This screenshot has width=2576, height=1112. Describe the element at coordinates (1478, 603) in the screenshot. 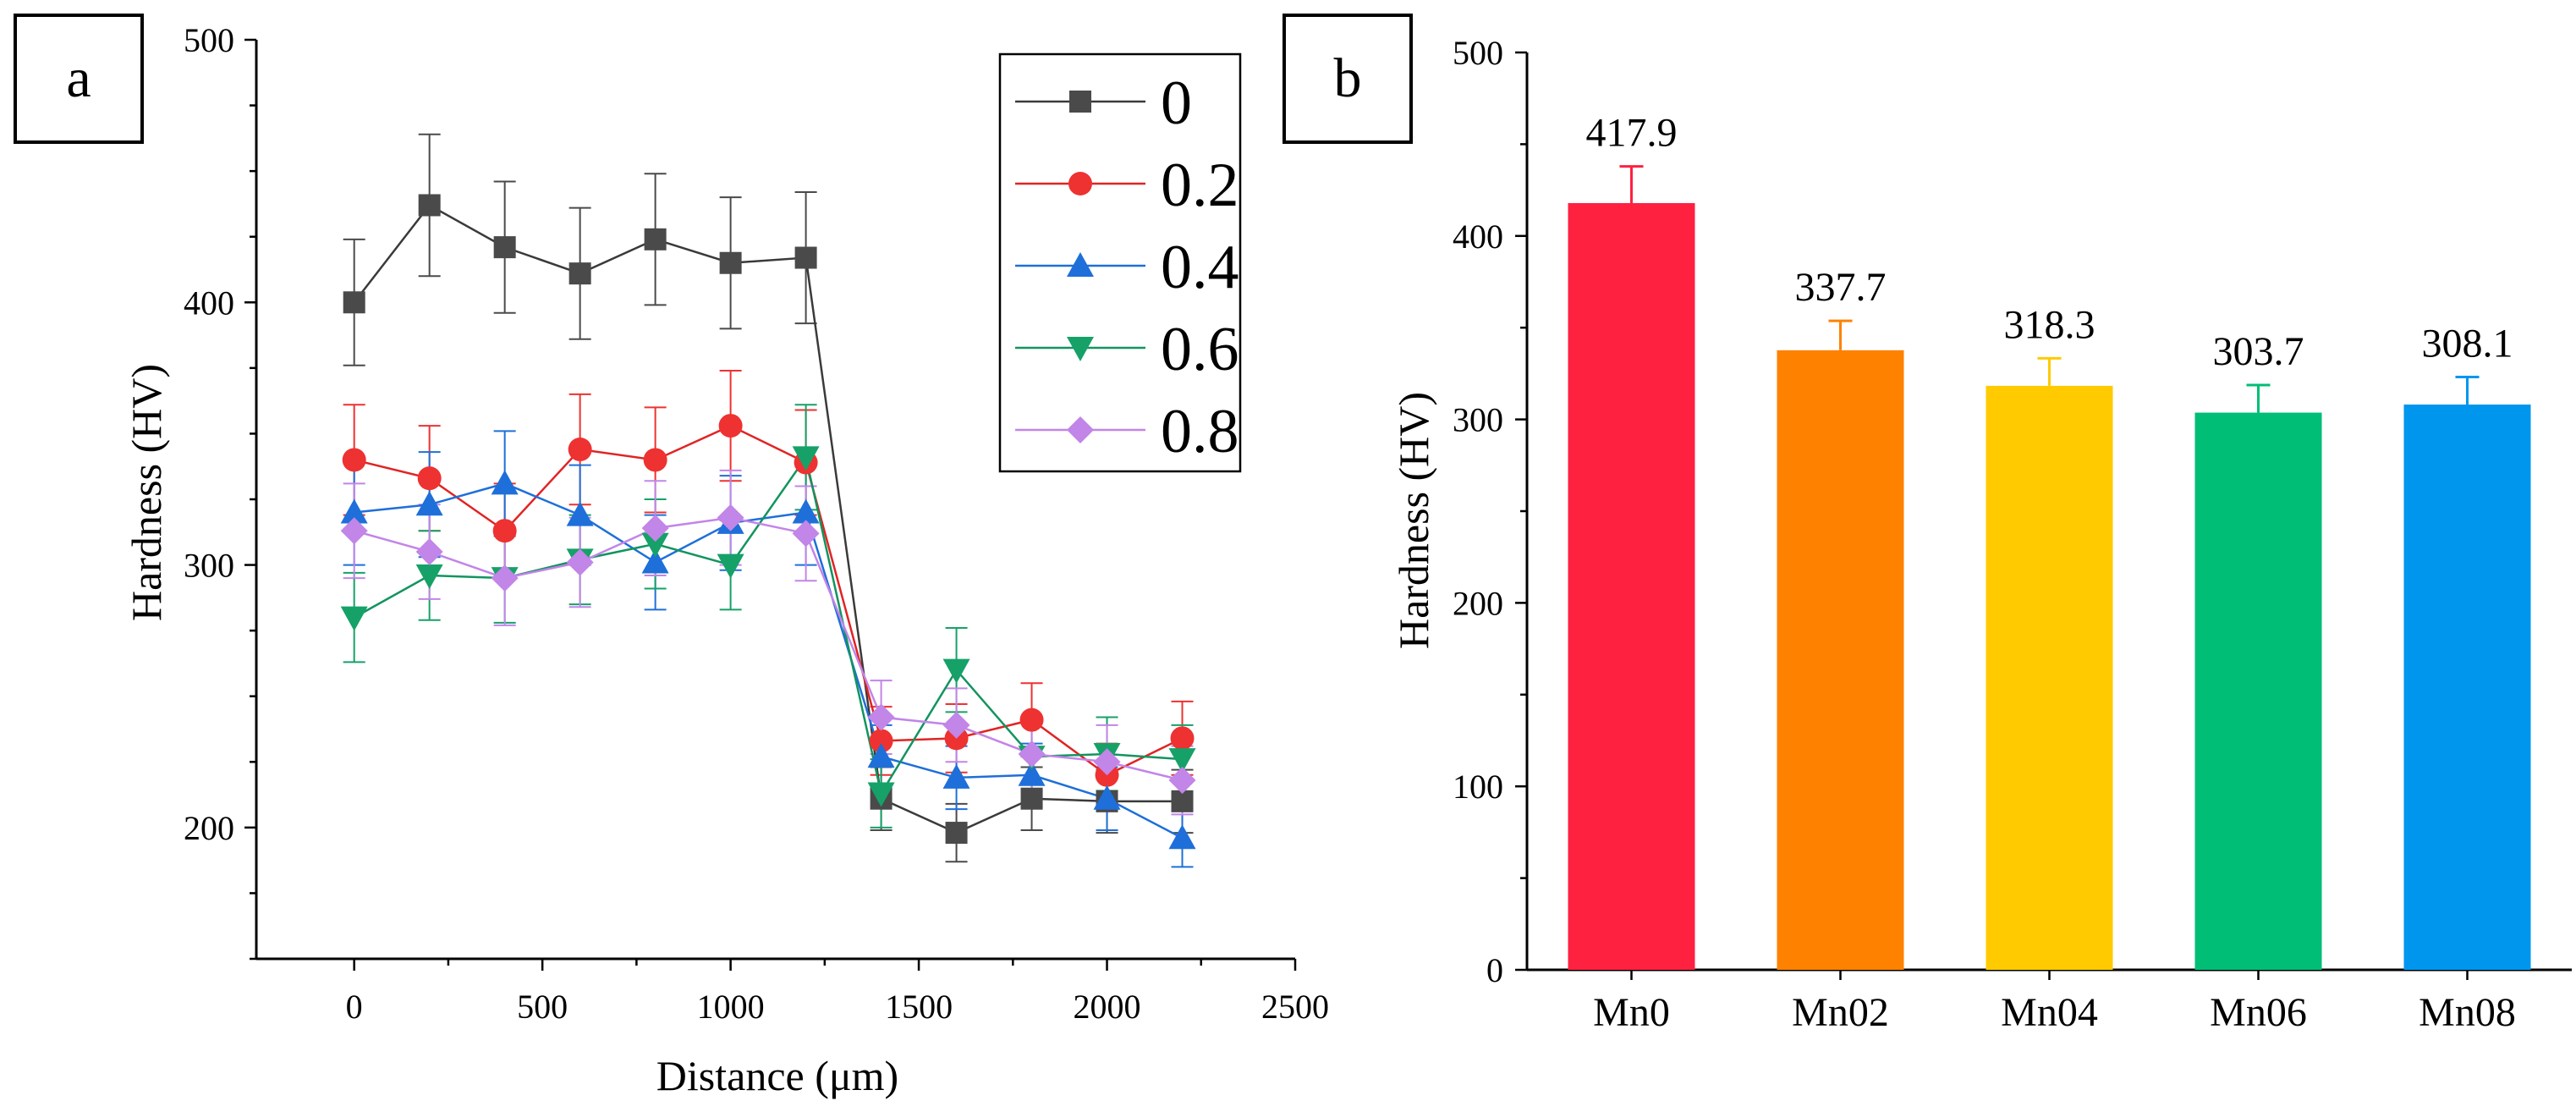

I see `panel-b-y-tick-label: 200` at that location.